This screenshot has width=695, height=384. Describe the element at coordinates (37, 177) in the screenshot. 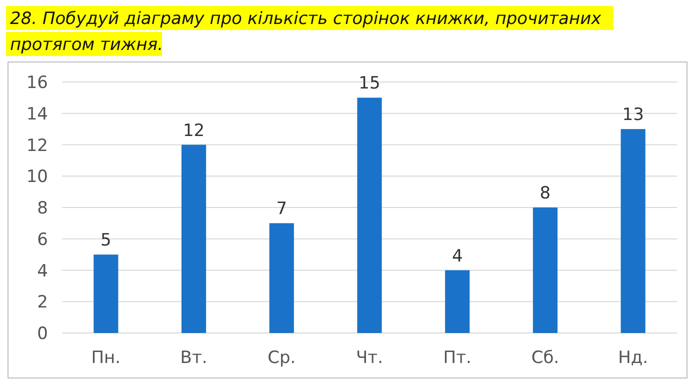

I see `y-tick-label: 10` at that location.